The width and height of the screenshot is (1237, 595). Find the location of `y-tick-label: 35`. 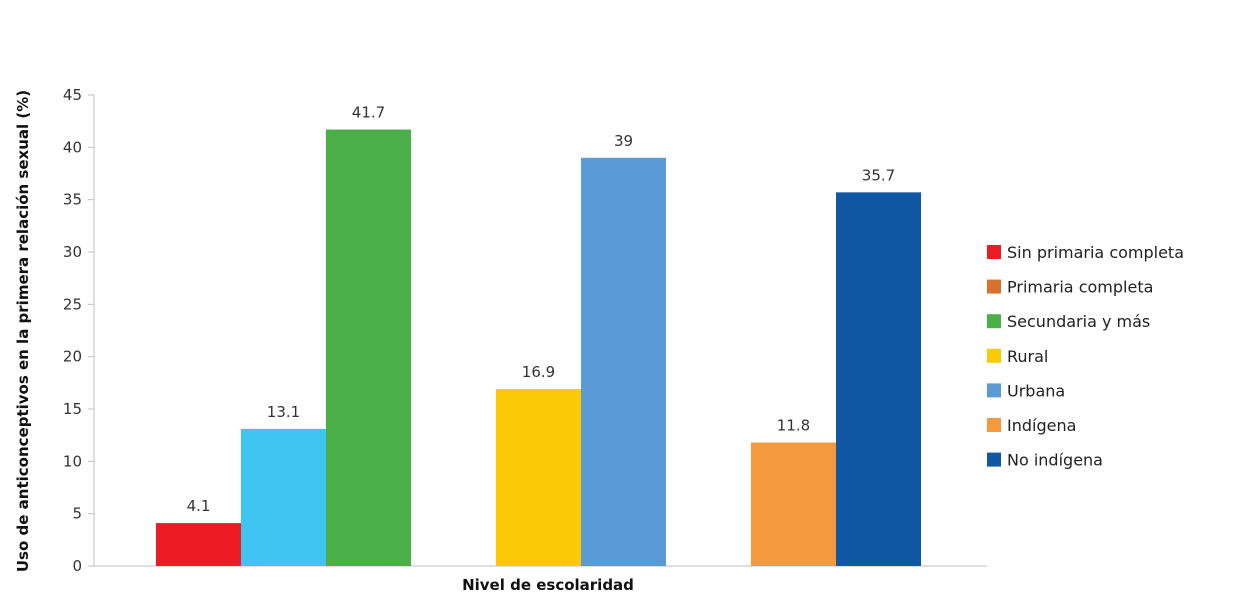

y-tick-label: 35 is located at coordinates (72, 200).